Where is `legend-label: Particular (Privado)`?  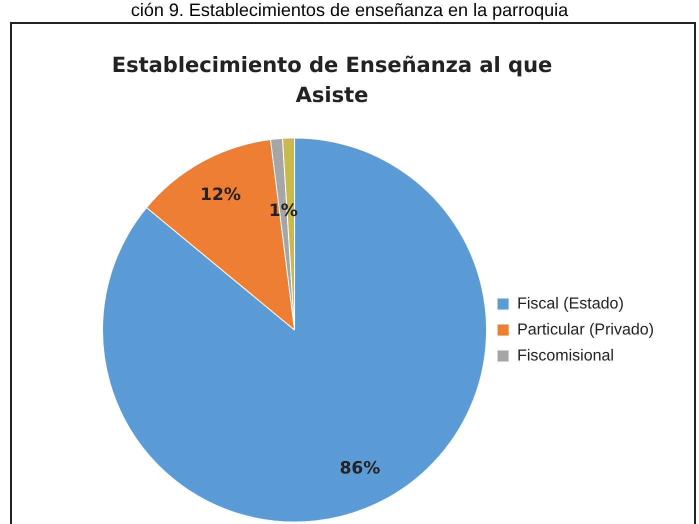 legend-label: Particular (Privado) is located at coordinates (585, 329).